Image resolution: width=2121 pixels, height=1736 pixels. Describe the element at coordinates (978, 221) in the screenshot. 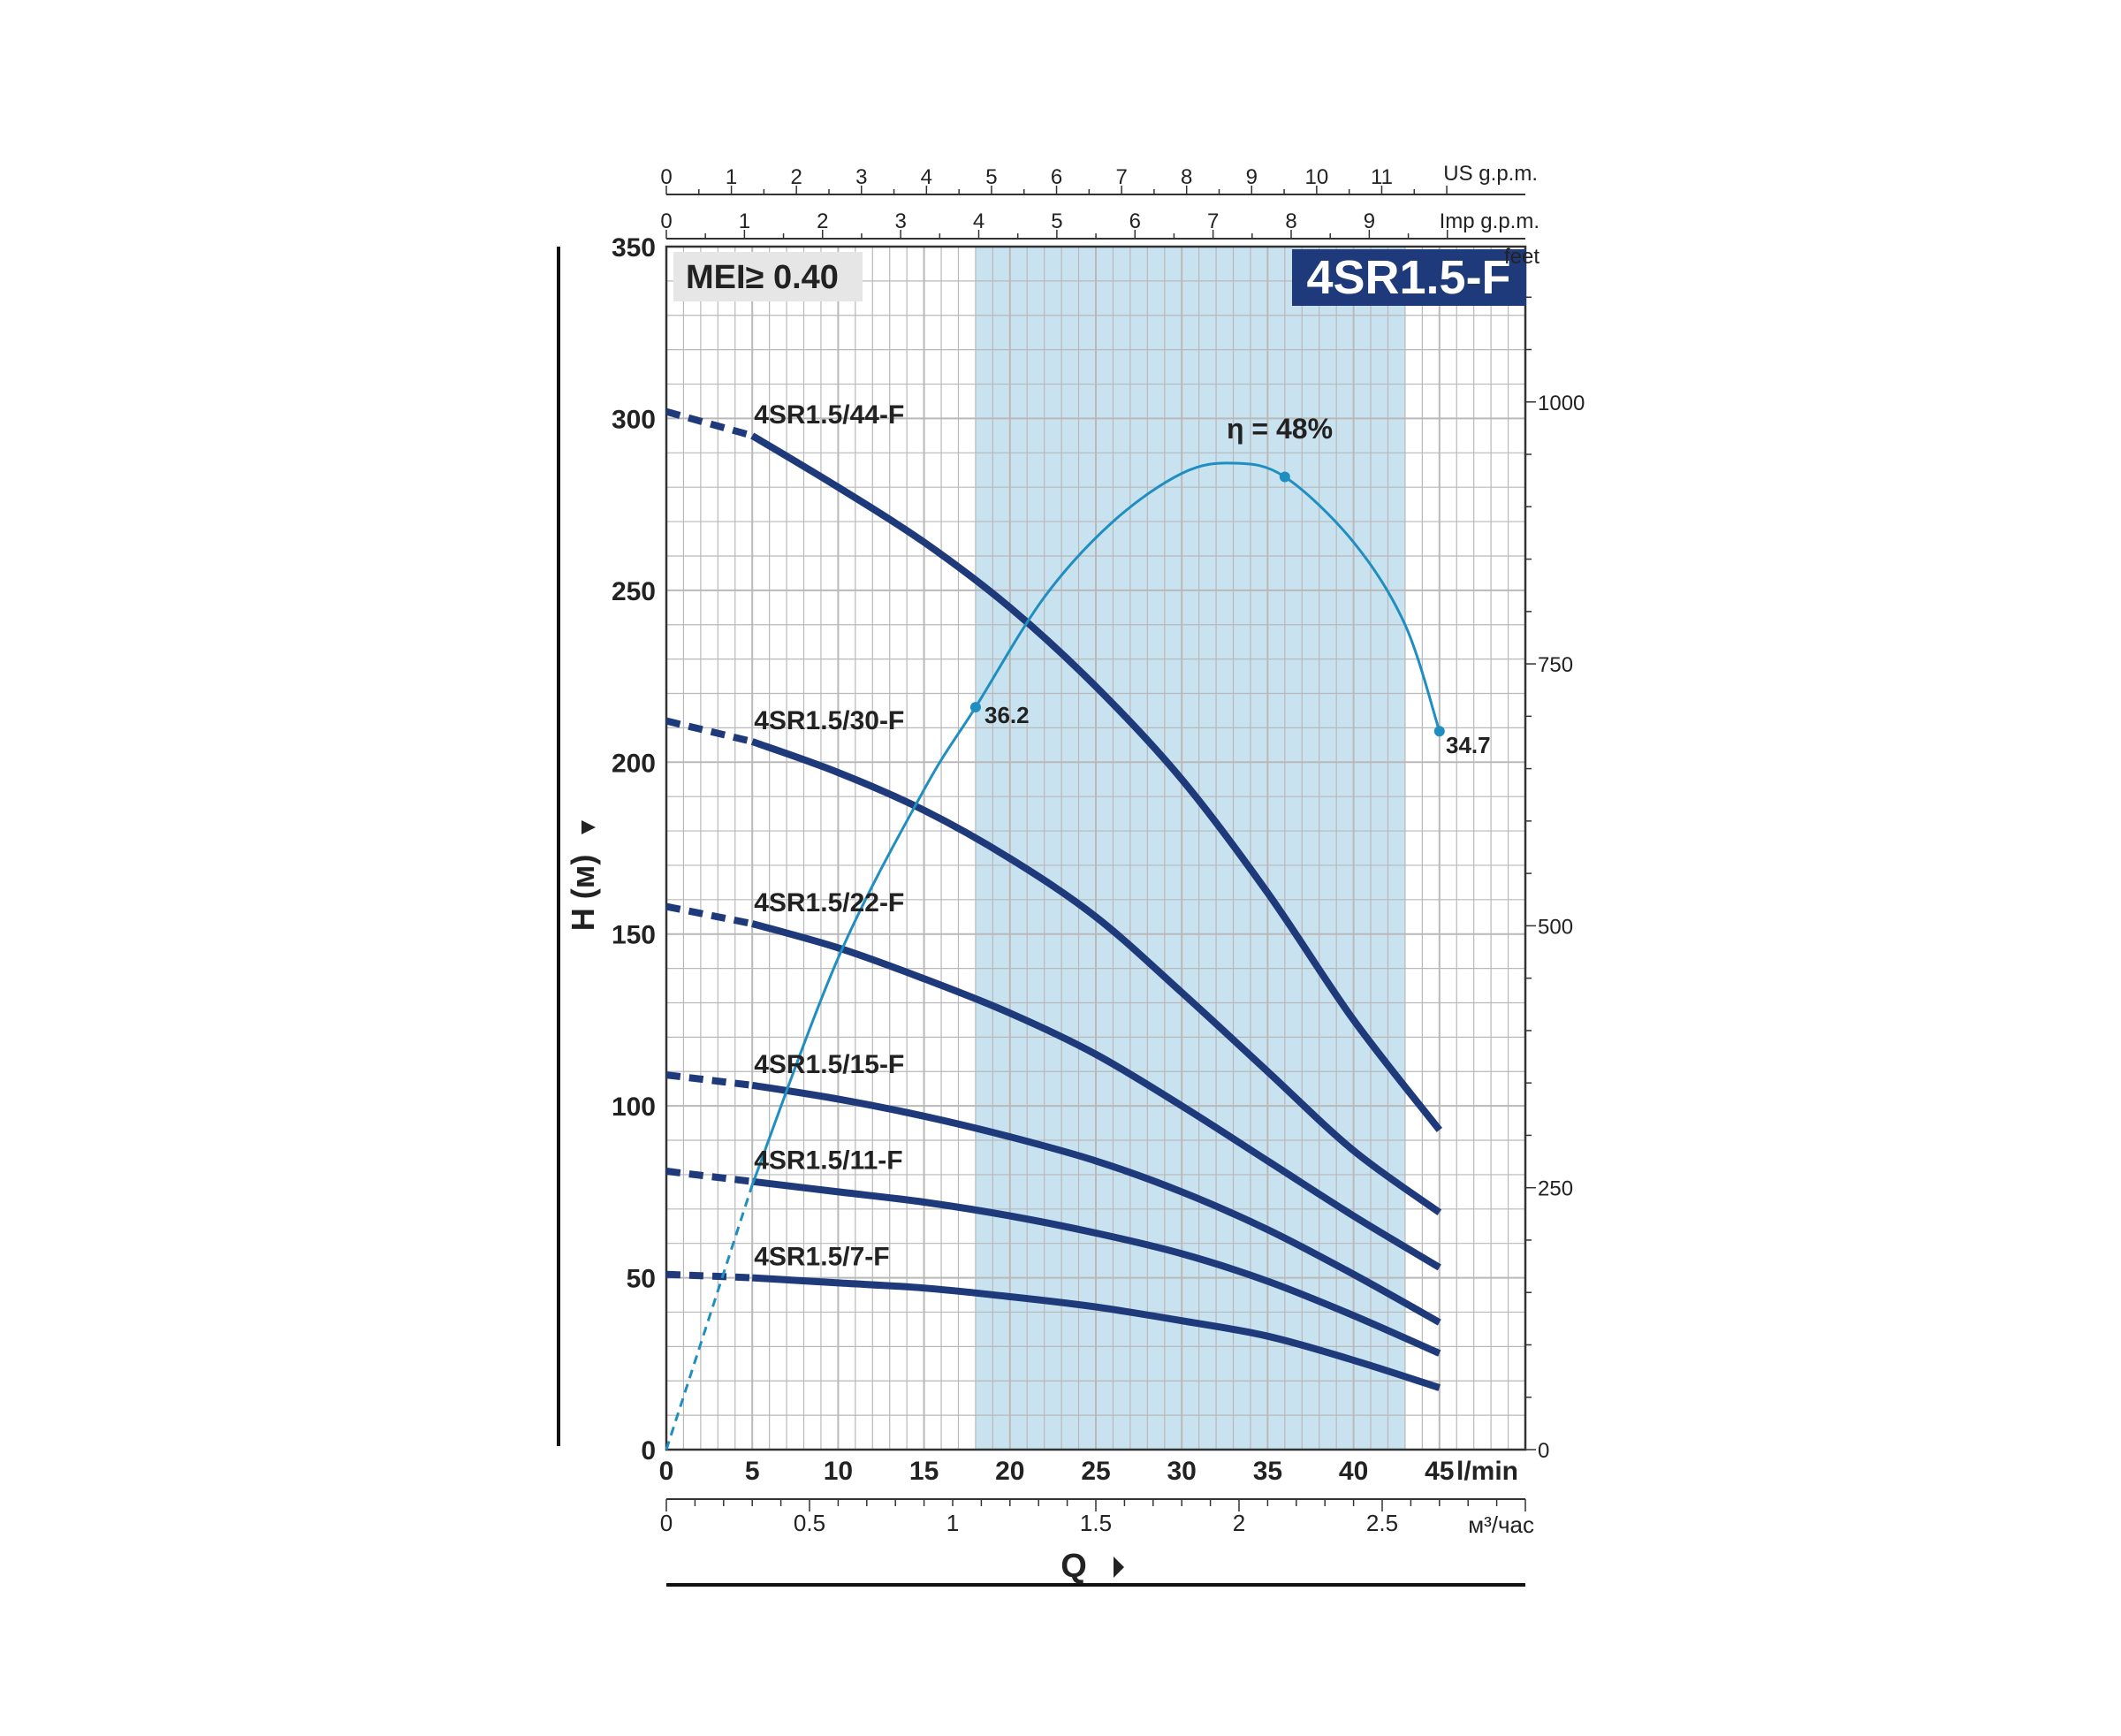

I see `imp-gpm-tick-label: 4` at that location.